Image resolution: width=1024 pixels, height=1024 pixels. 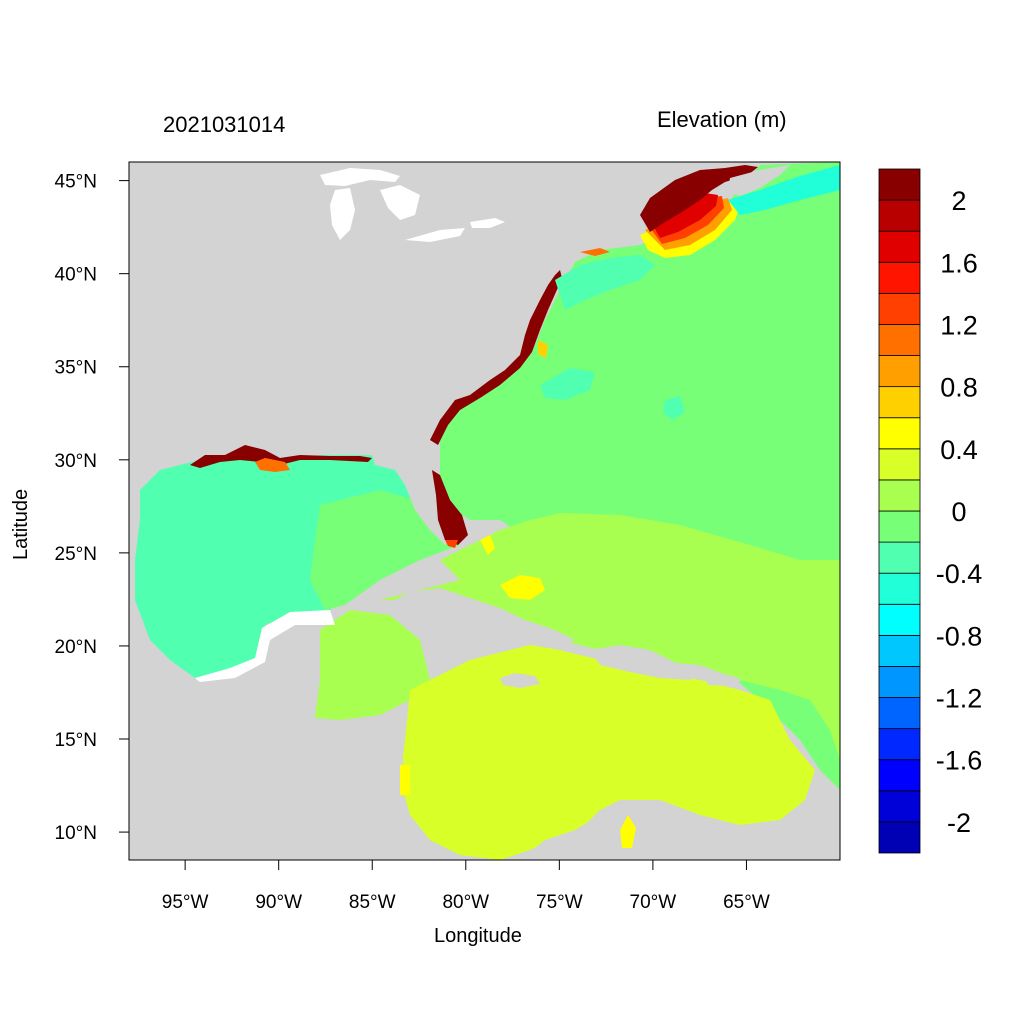 I want to click on nicaragua-coast, so click(x=405, y=780).